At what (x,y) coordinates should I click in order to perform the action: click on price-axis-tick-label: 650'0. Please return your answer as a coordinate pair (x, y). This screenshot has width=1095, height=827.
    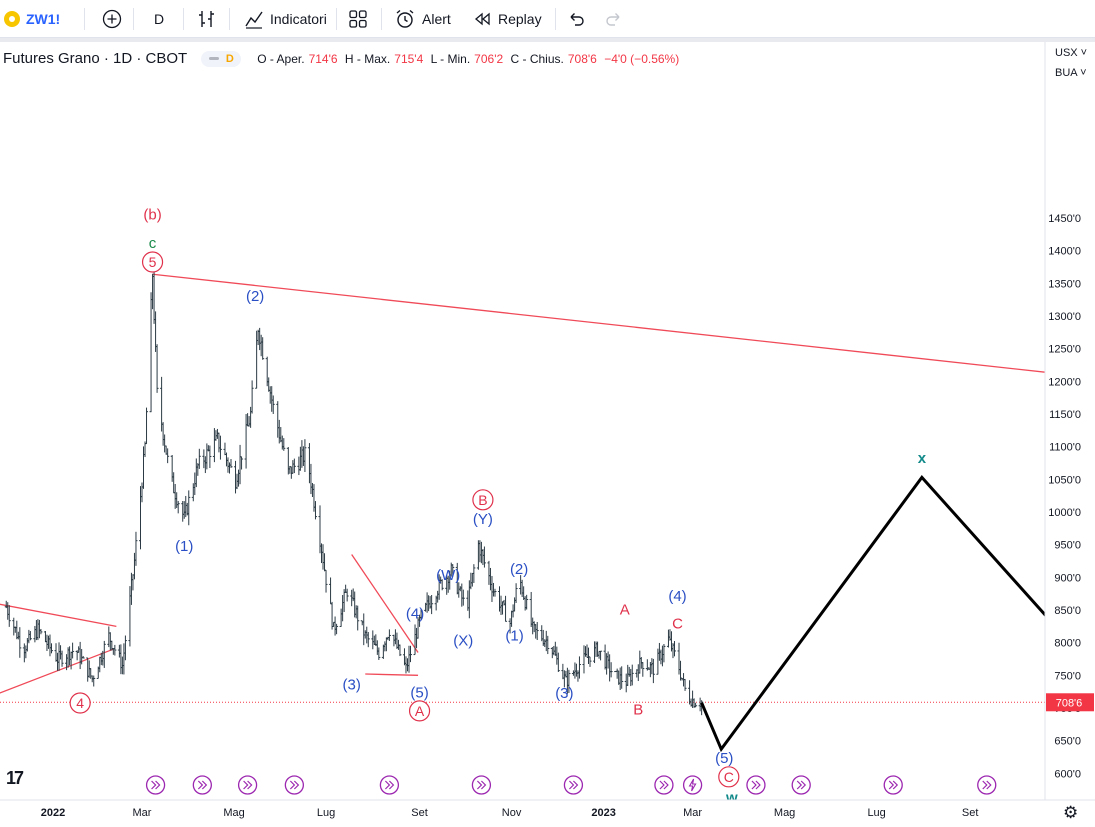
    Looking at the image, I should click on (1067, 742).